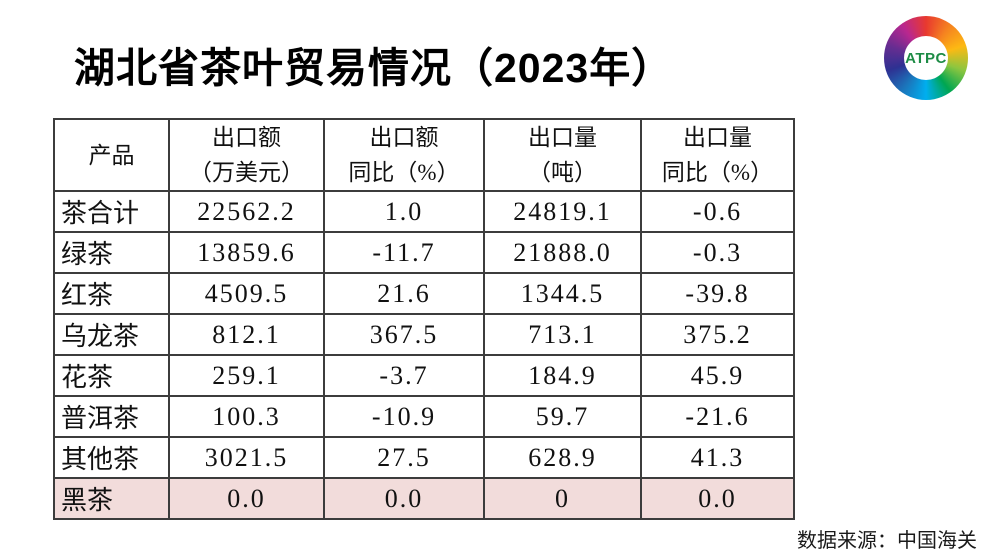 This screenshot has height=556, width=989. What do you see at coordinates (111, 293) in the screenshot?
I see `product-cell: 红茶` at bounding box center [111, 293].